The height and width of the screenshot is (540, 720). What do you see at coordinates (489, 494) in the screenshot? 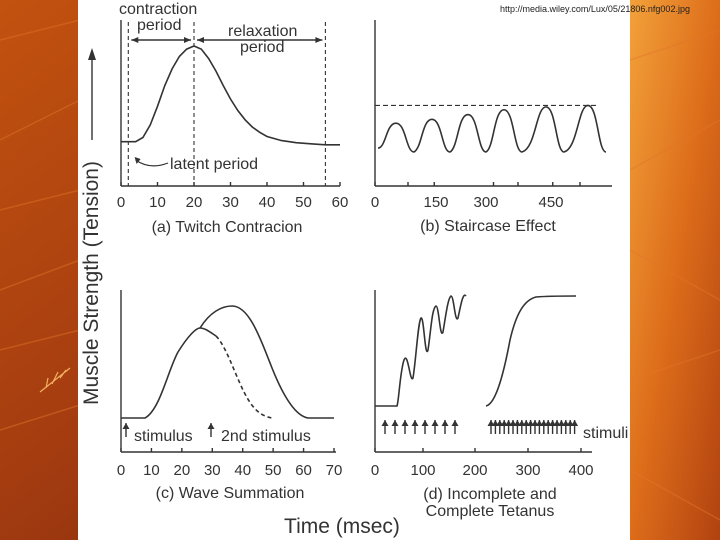
I see `panel-d-title-line1: (d) Incomplete and` at bounding box center [489, 494].